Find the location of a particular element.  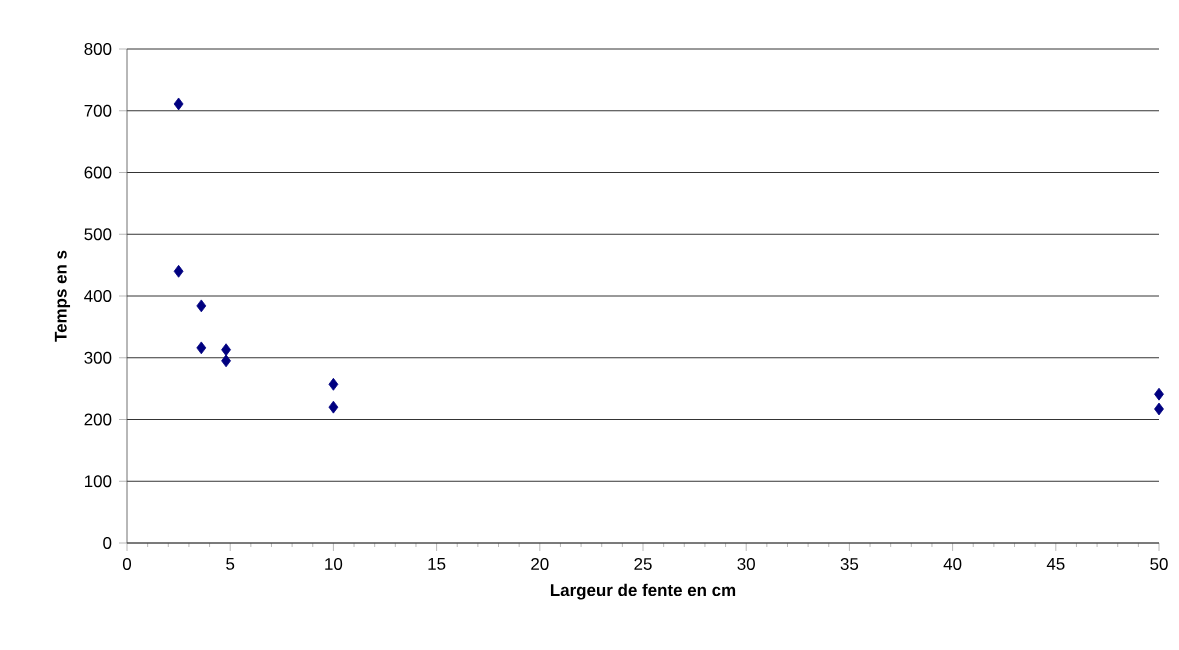

y-tick-label: 100 is located at coordinates (98, 481).